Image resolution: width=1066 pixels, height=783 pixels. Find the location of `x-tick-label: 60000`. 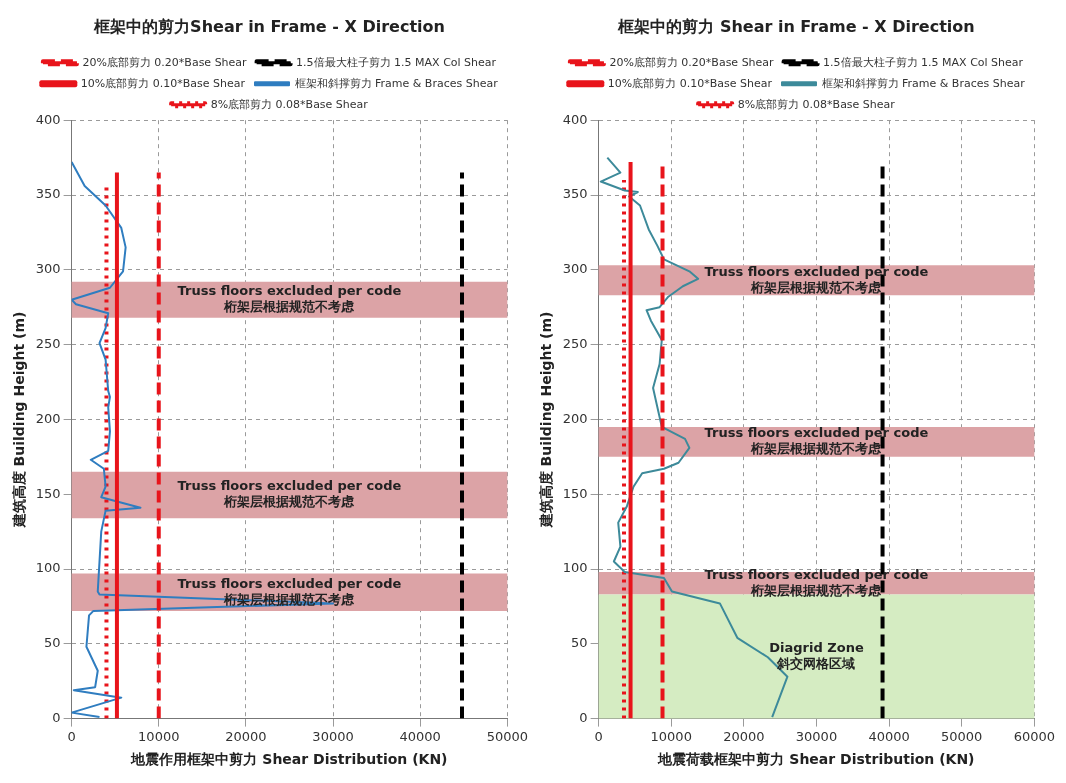

x-tick-label: 60000 is located at coordinates (1034, 736).